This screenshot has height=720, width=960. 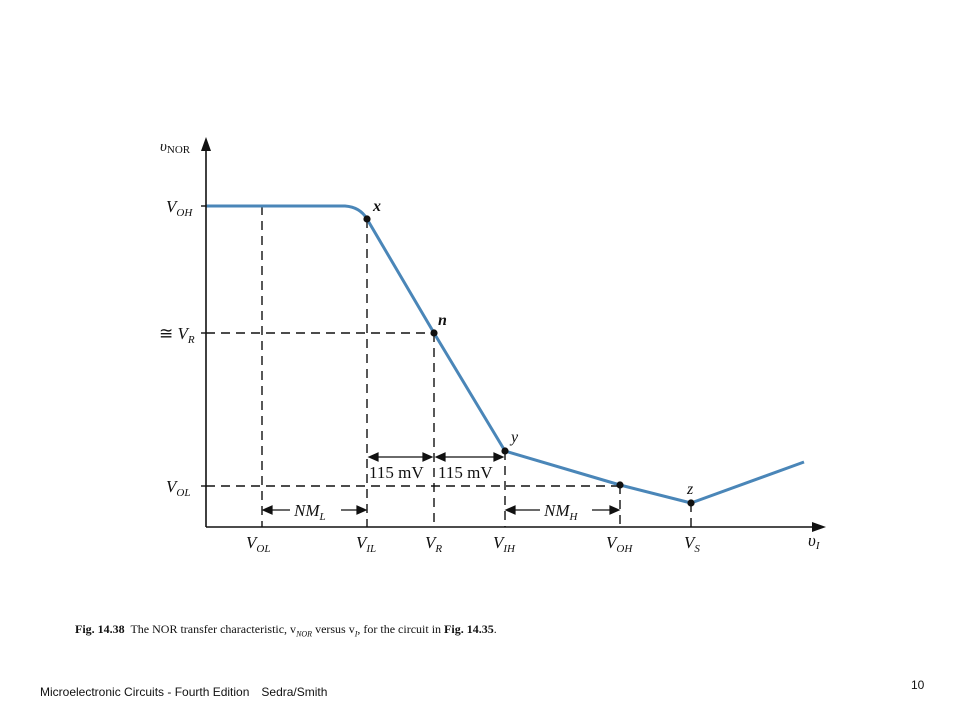 I want to click on x-axis-arrow-icon, so click(x=819, y=527).